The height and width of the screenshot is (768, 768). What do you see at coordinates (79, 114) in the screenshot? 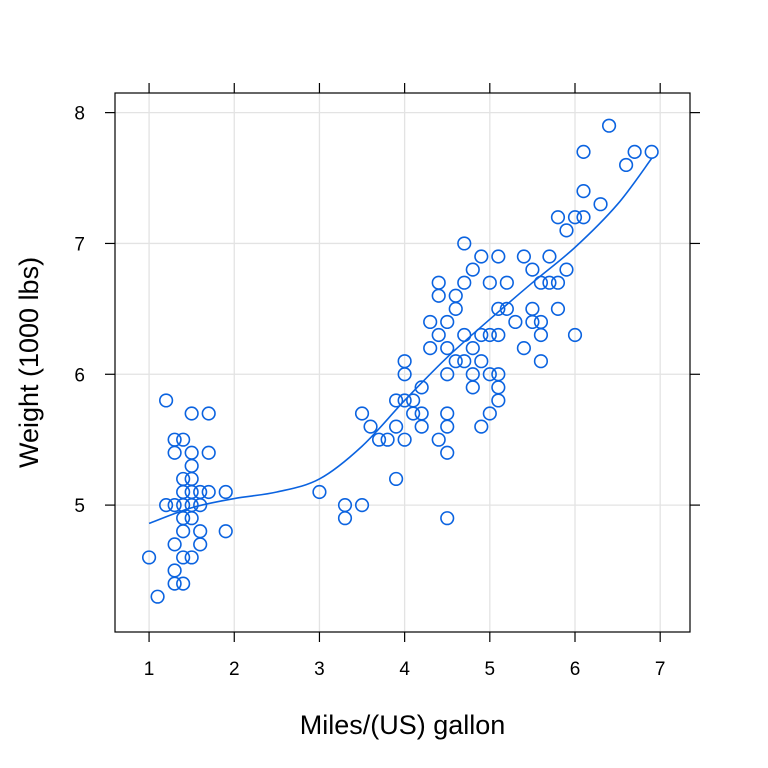
I see `y-tick-label: 8` at bounding box center [79, 114].